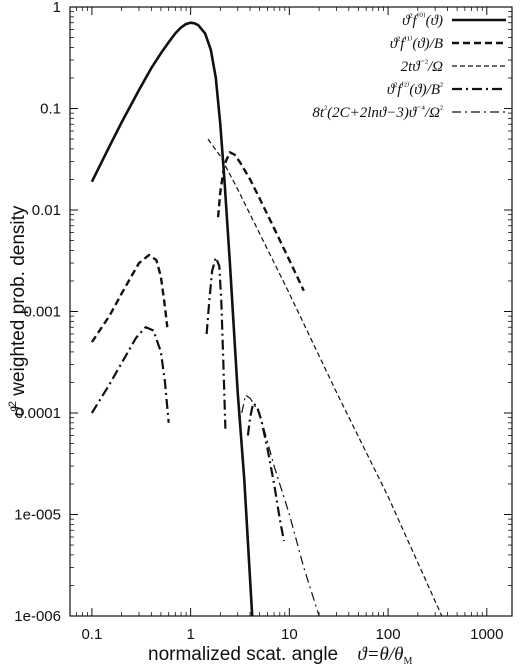  I want to click on legend-label-1: ϑ²f⁽⁰⁾(ϑ), so click(422, 21).